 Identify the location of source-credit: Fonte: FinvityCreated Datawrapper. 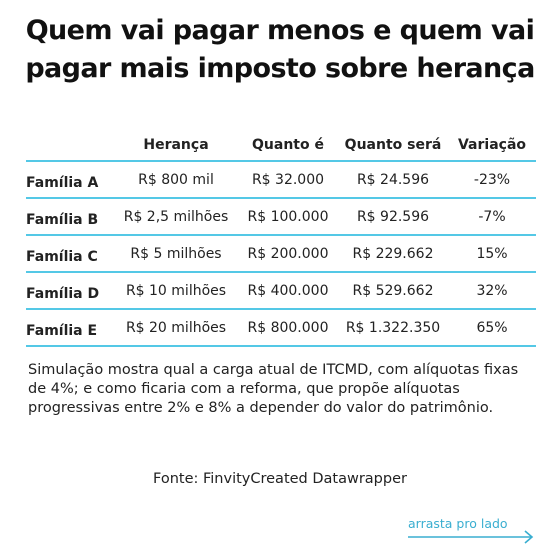
(280, 479).